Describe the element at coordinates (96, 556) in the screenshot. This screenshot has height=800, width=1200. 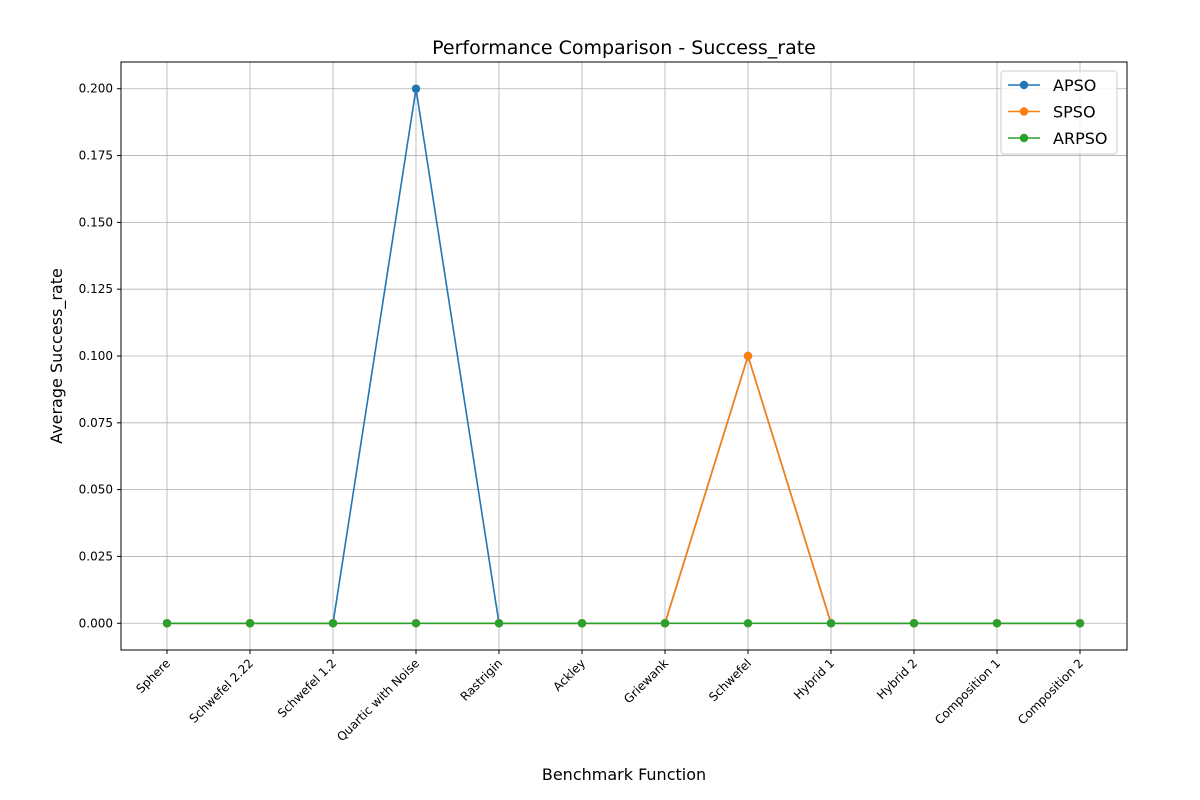
I see `y-tick-label: 0.025` at that location.